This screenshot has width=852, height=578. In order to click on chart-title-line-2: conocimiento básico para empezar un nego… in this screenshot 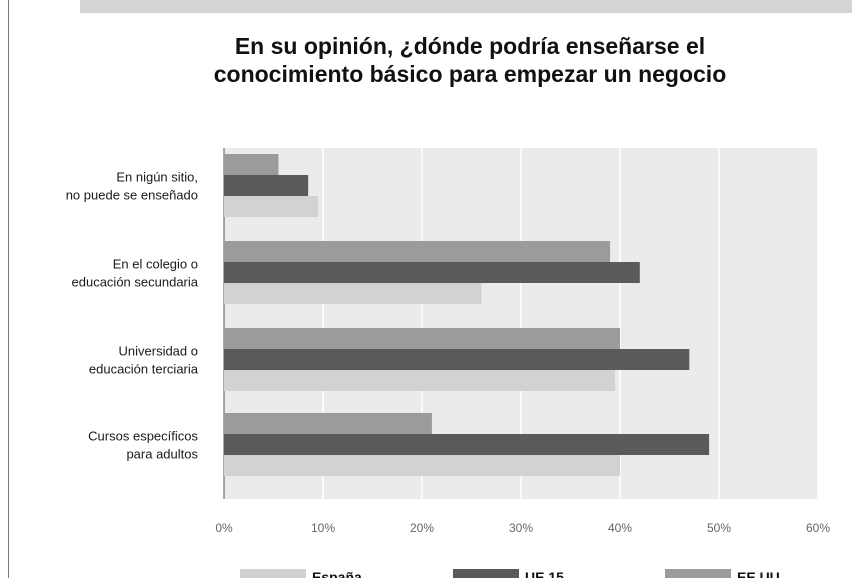, I will do `click(470, 74)`.